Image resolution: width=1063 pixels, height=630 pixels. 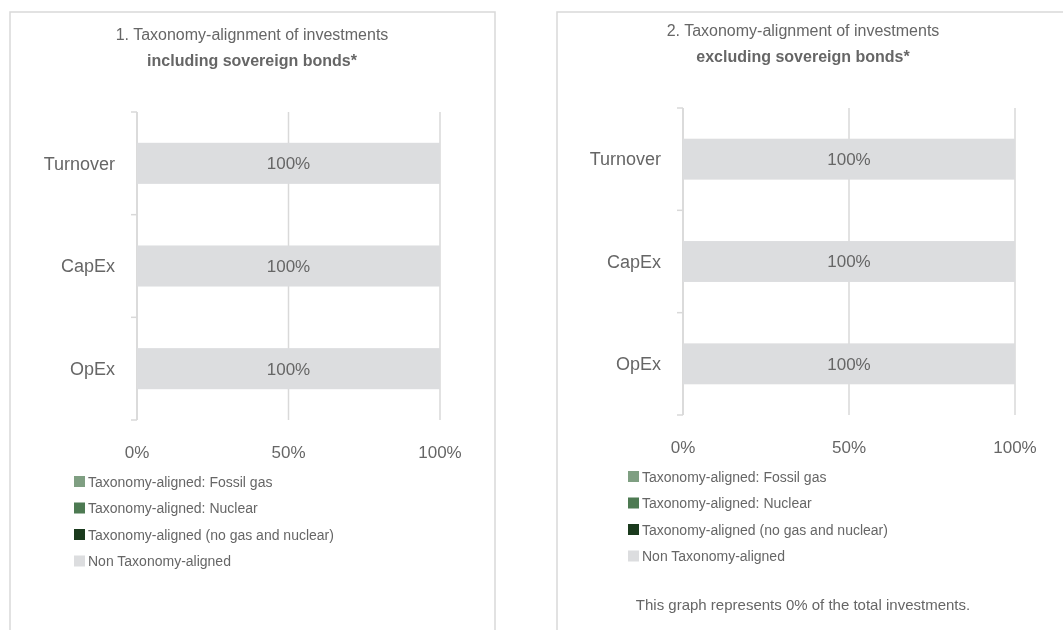 What do you see at coordinates (803, 604) in the screenshot?
I see `text: This graph represents 0% of the total investments.` at bounding box center [803, 604].